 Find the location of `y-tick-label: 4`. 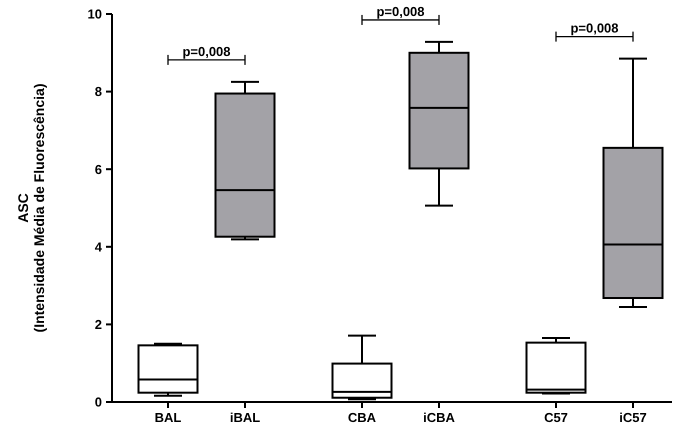

y-tick-label: 4 is located at coordinates (98, 246).